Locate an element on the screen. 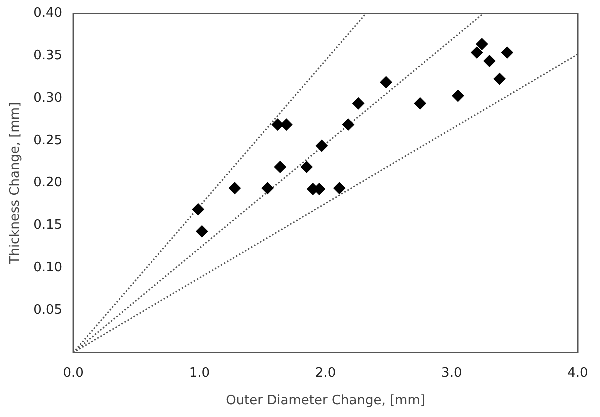 This screenshot has width=600, height=417. x-tick-label: 4.0 is located at coordinates (578, 373).